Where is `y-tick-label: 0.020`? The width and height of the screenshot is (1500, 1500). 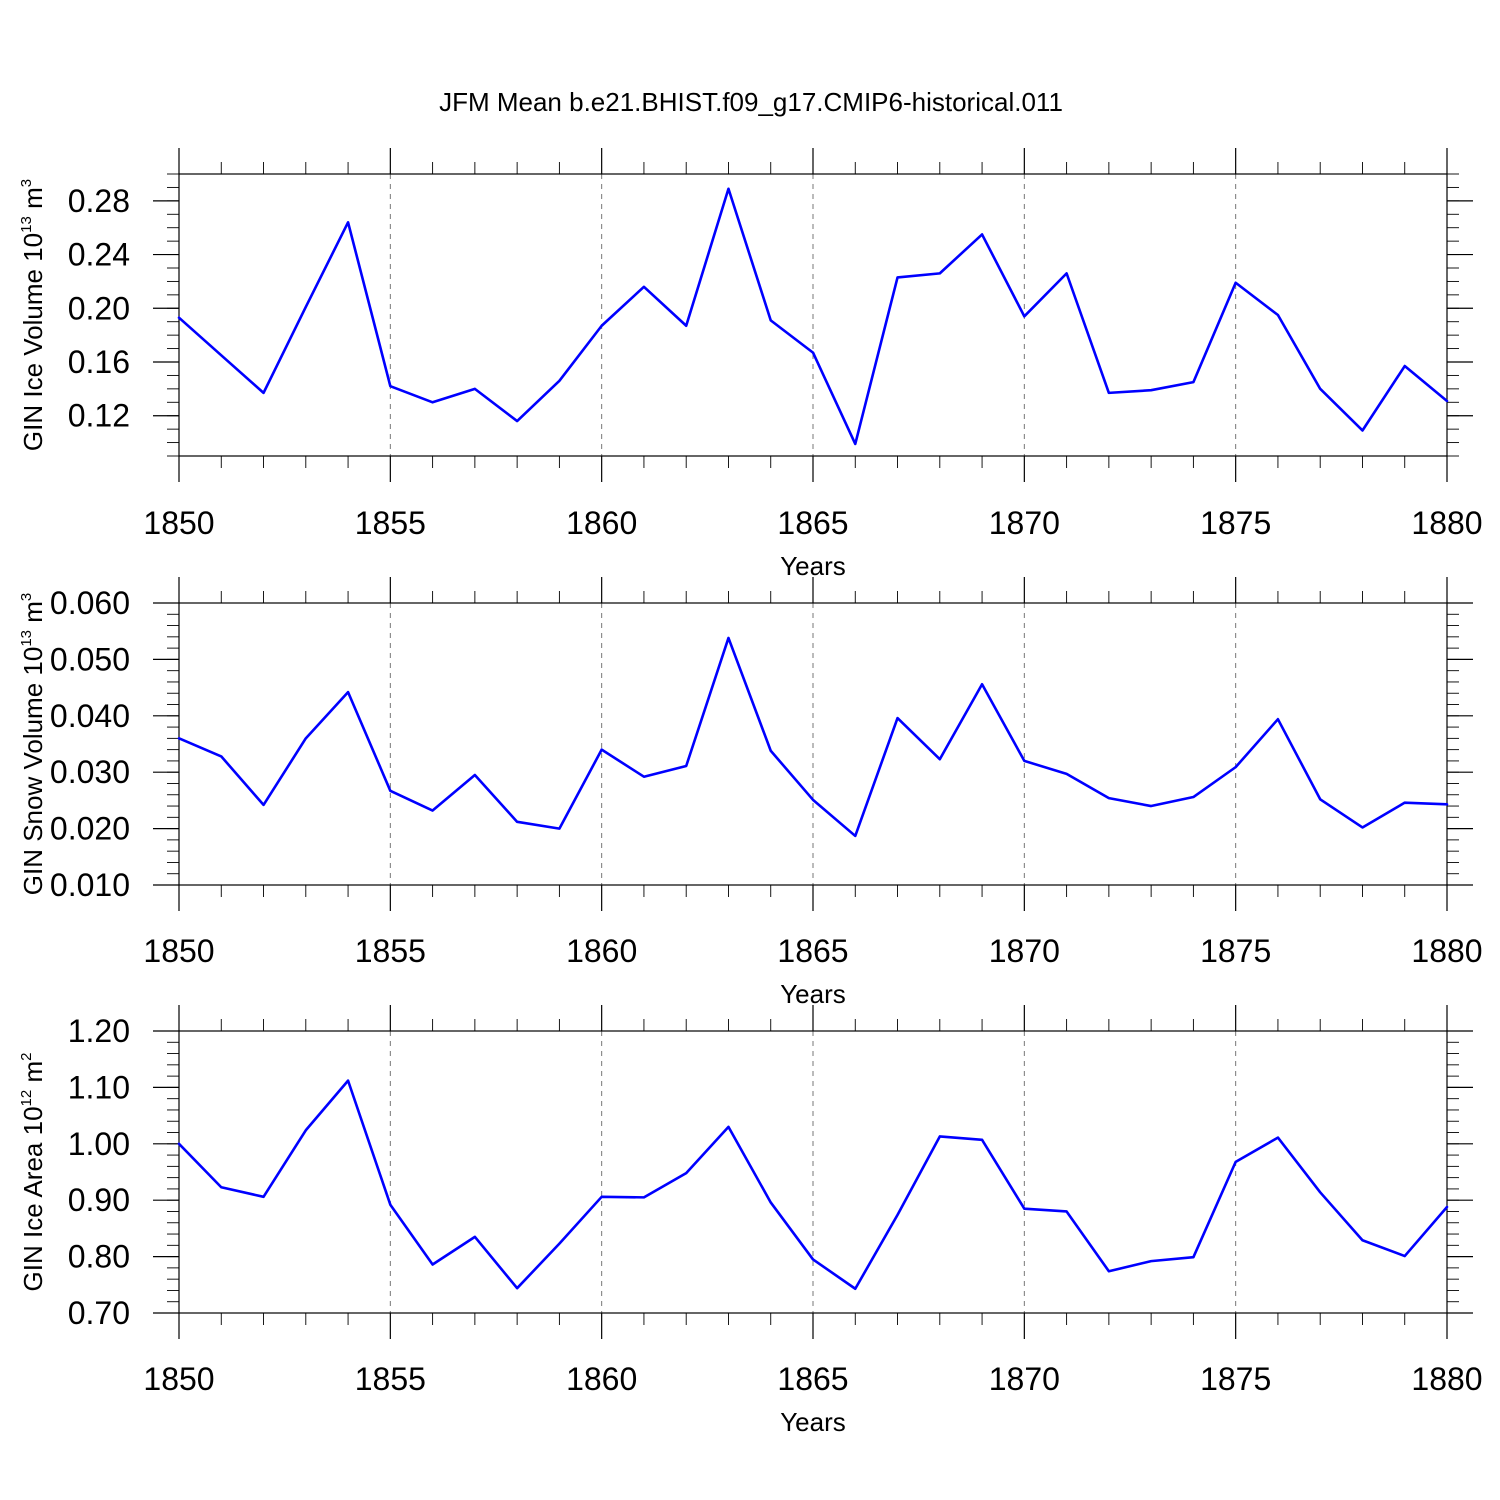 y-tick-label: 0.020 is located at coordinates (90, 829).